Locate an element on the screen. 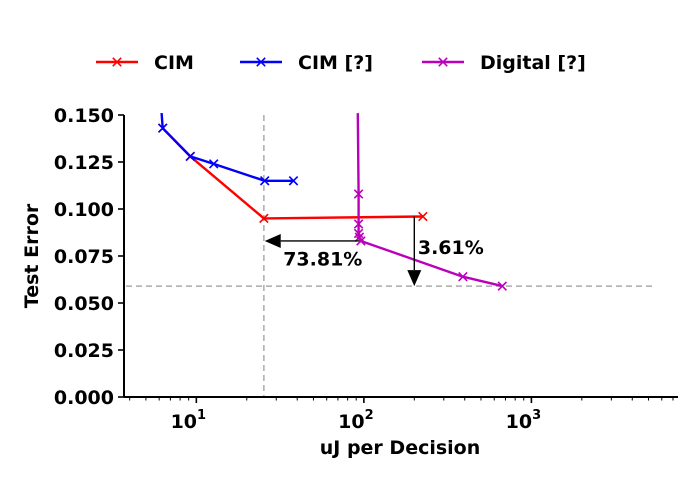 The image size is (700, 480). y-tick-label: 0.125 is located at coordinates (84, 163).